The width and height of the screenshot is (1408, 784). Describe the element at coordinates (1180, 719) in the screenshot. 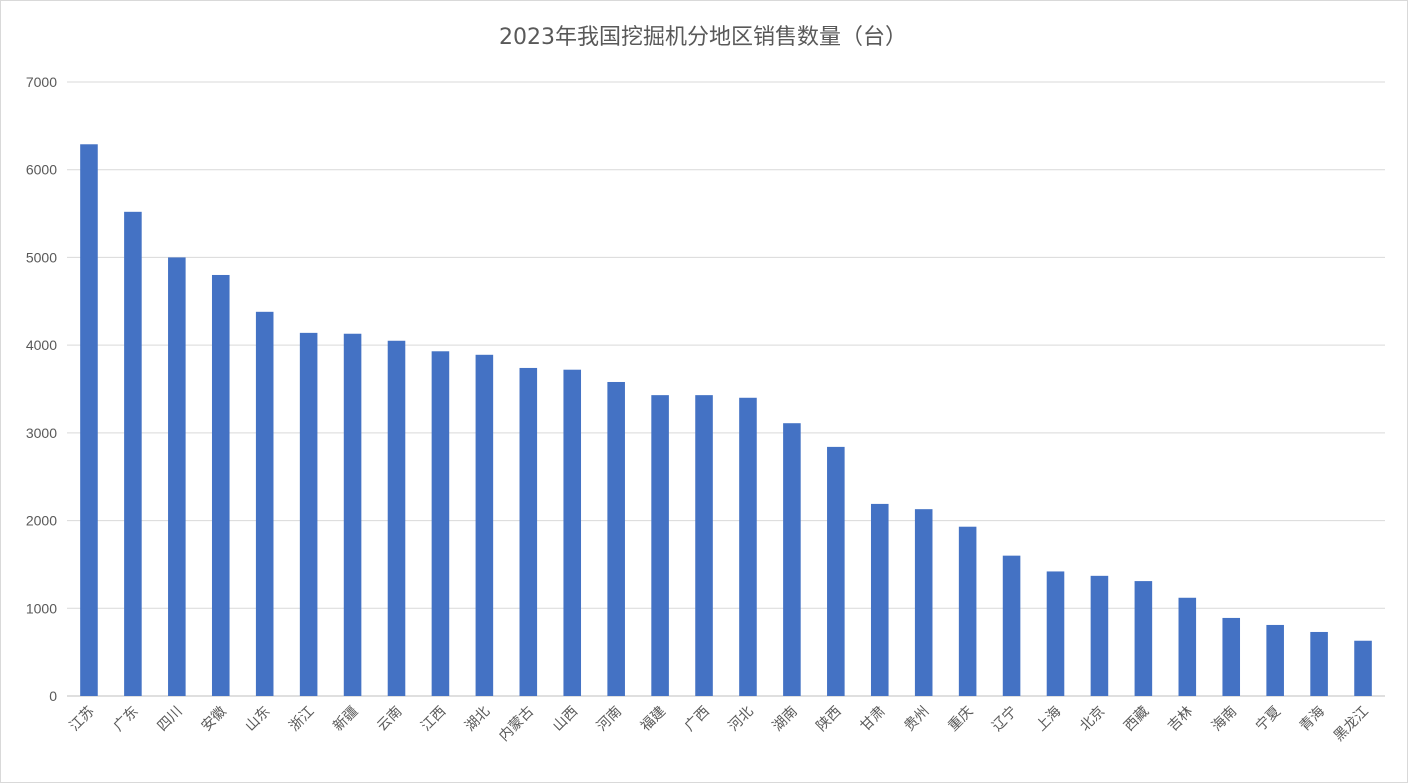

I see `x-category-label: 吉林` at that location.